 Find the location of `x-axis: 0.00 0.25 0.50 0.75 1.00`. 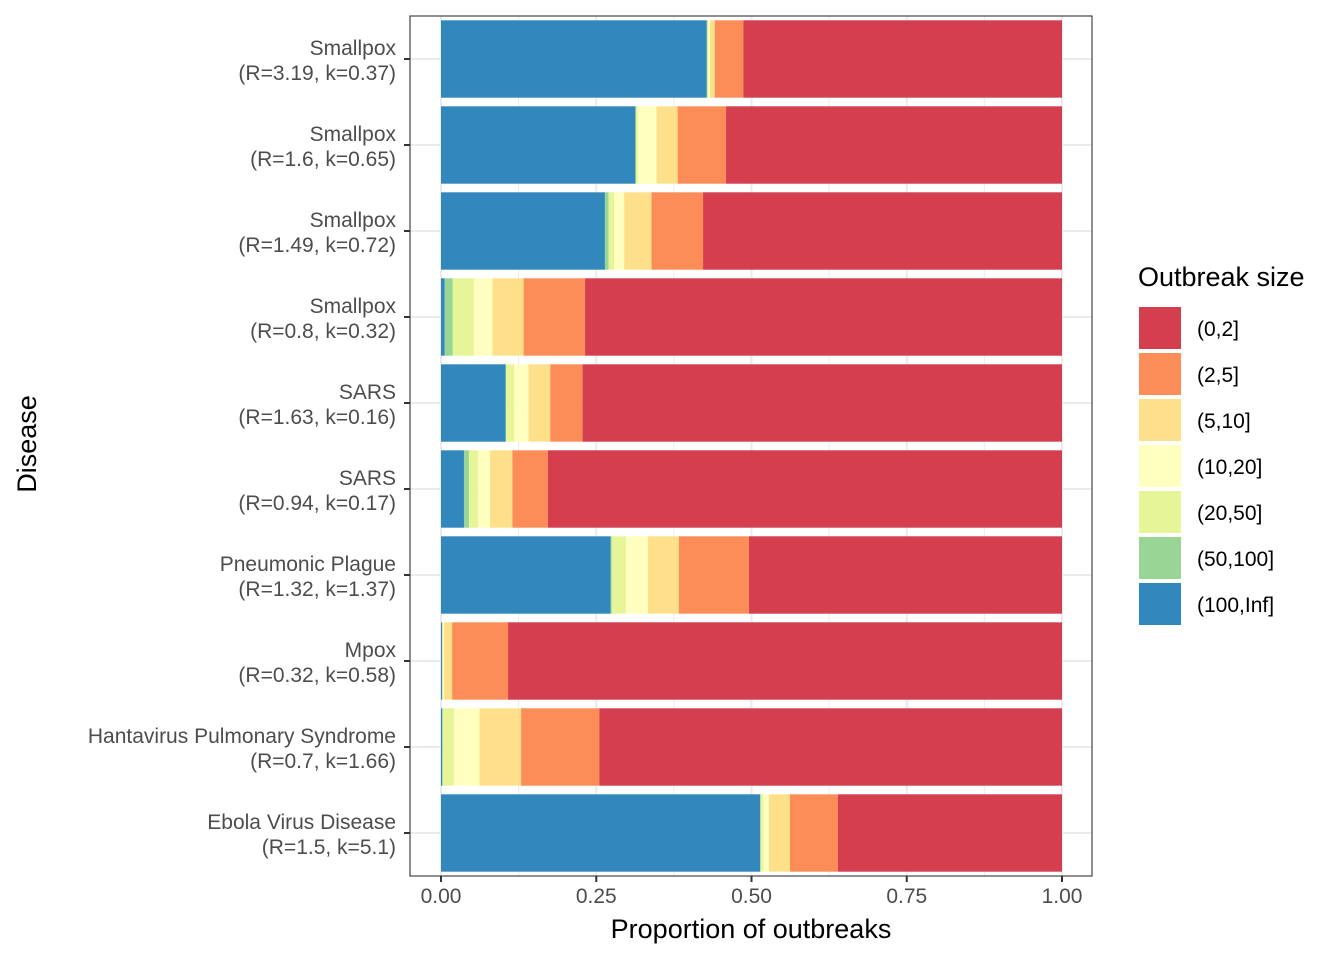

x-axis: 0.00 0.25 0.50 0.75 1.00 is located at coordinates (752, 892).